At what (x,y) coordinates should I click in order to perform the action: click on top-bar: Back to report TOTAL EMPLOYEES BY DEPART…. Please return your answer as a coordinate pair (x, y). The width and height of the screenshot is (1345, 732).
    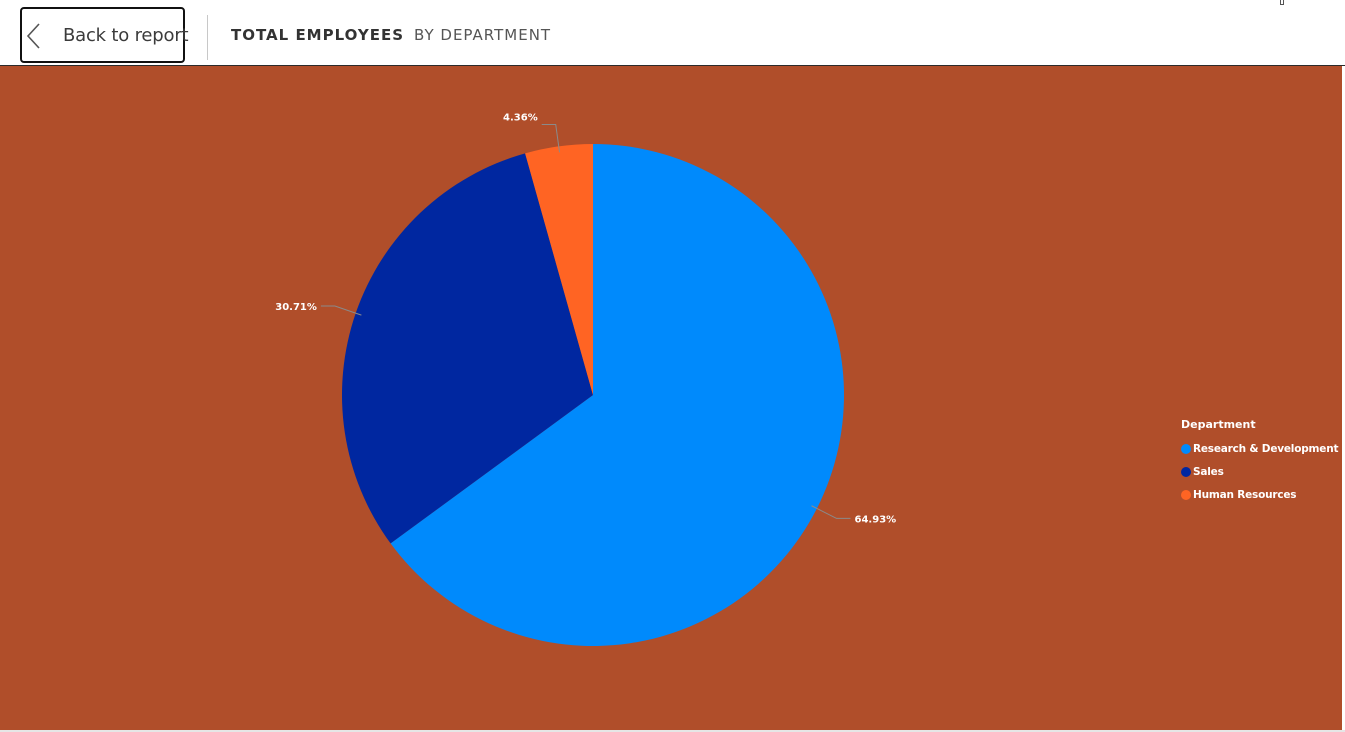
    Looking at the image, I should click on (672, 33).